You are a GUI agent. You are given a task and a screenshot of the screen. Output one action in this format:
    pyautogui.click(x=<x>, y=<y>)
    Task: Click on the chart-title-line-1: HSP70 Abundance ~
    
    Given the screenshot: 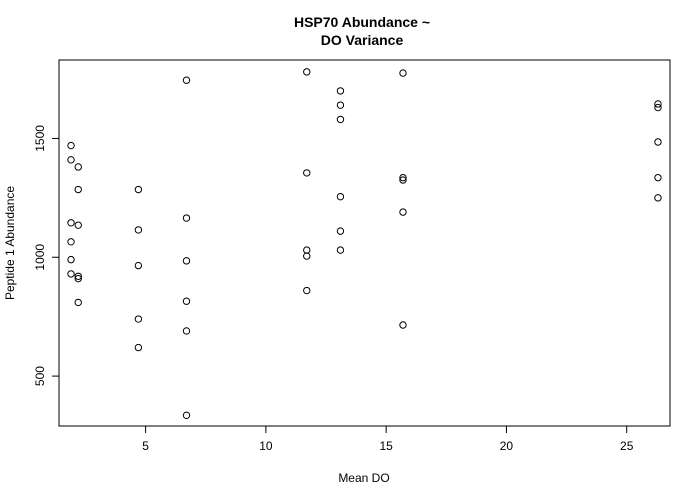 What is the action you would take?
    pyautogui.click(x=362, y=22)
    